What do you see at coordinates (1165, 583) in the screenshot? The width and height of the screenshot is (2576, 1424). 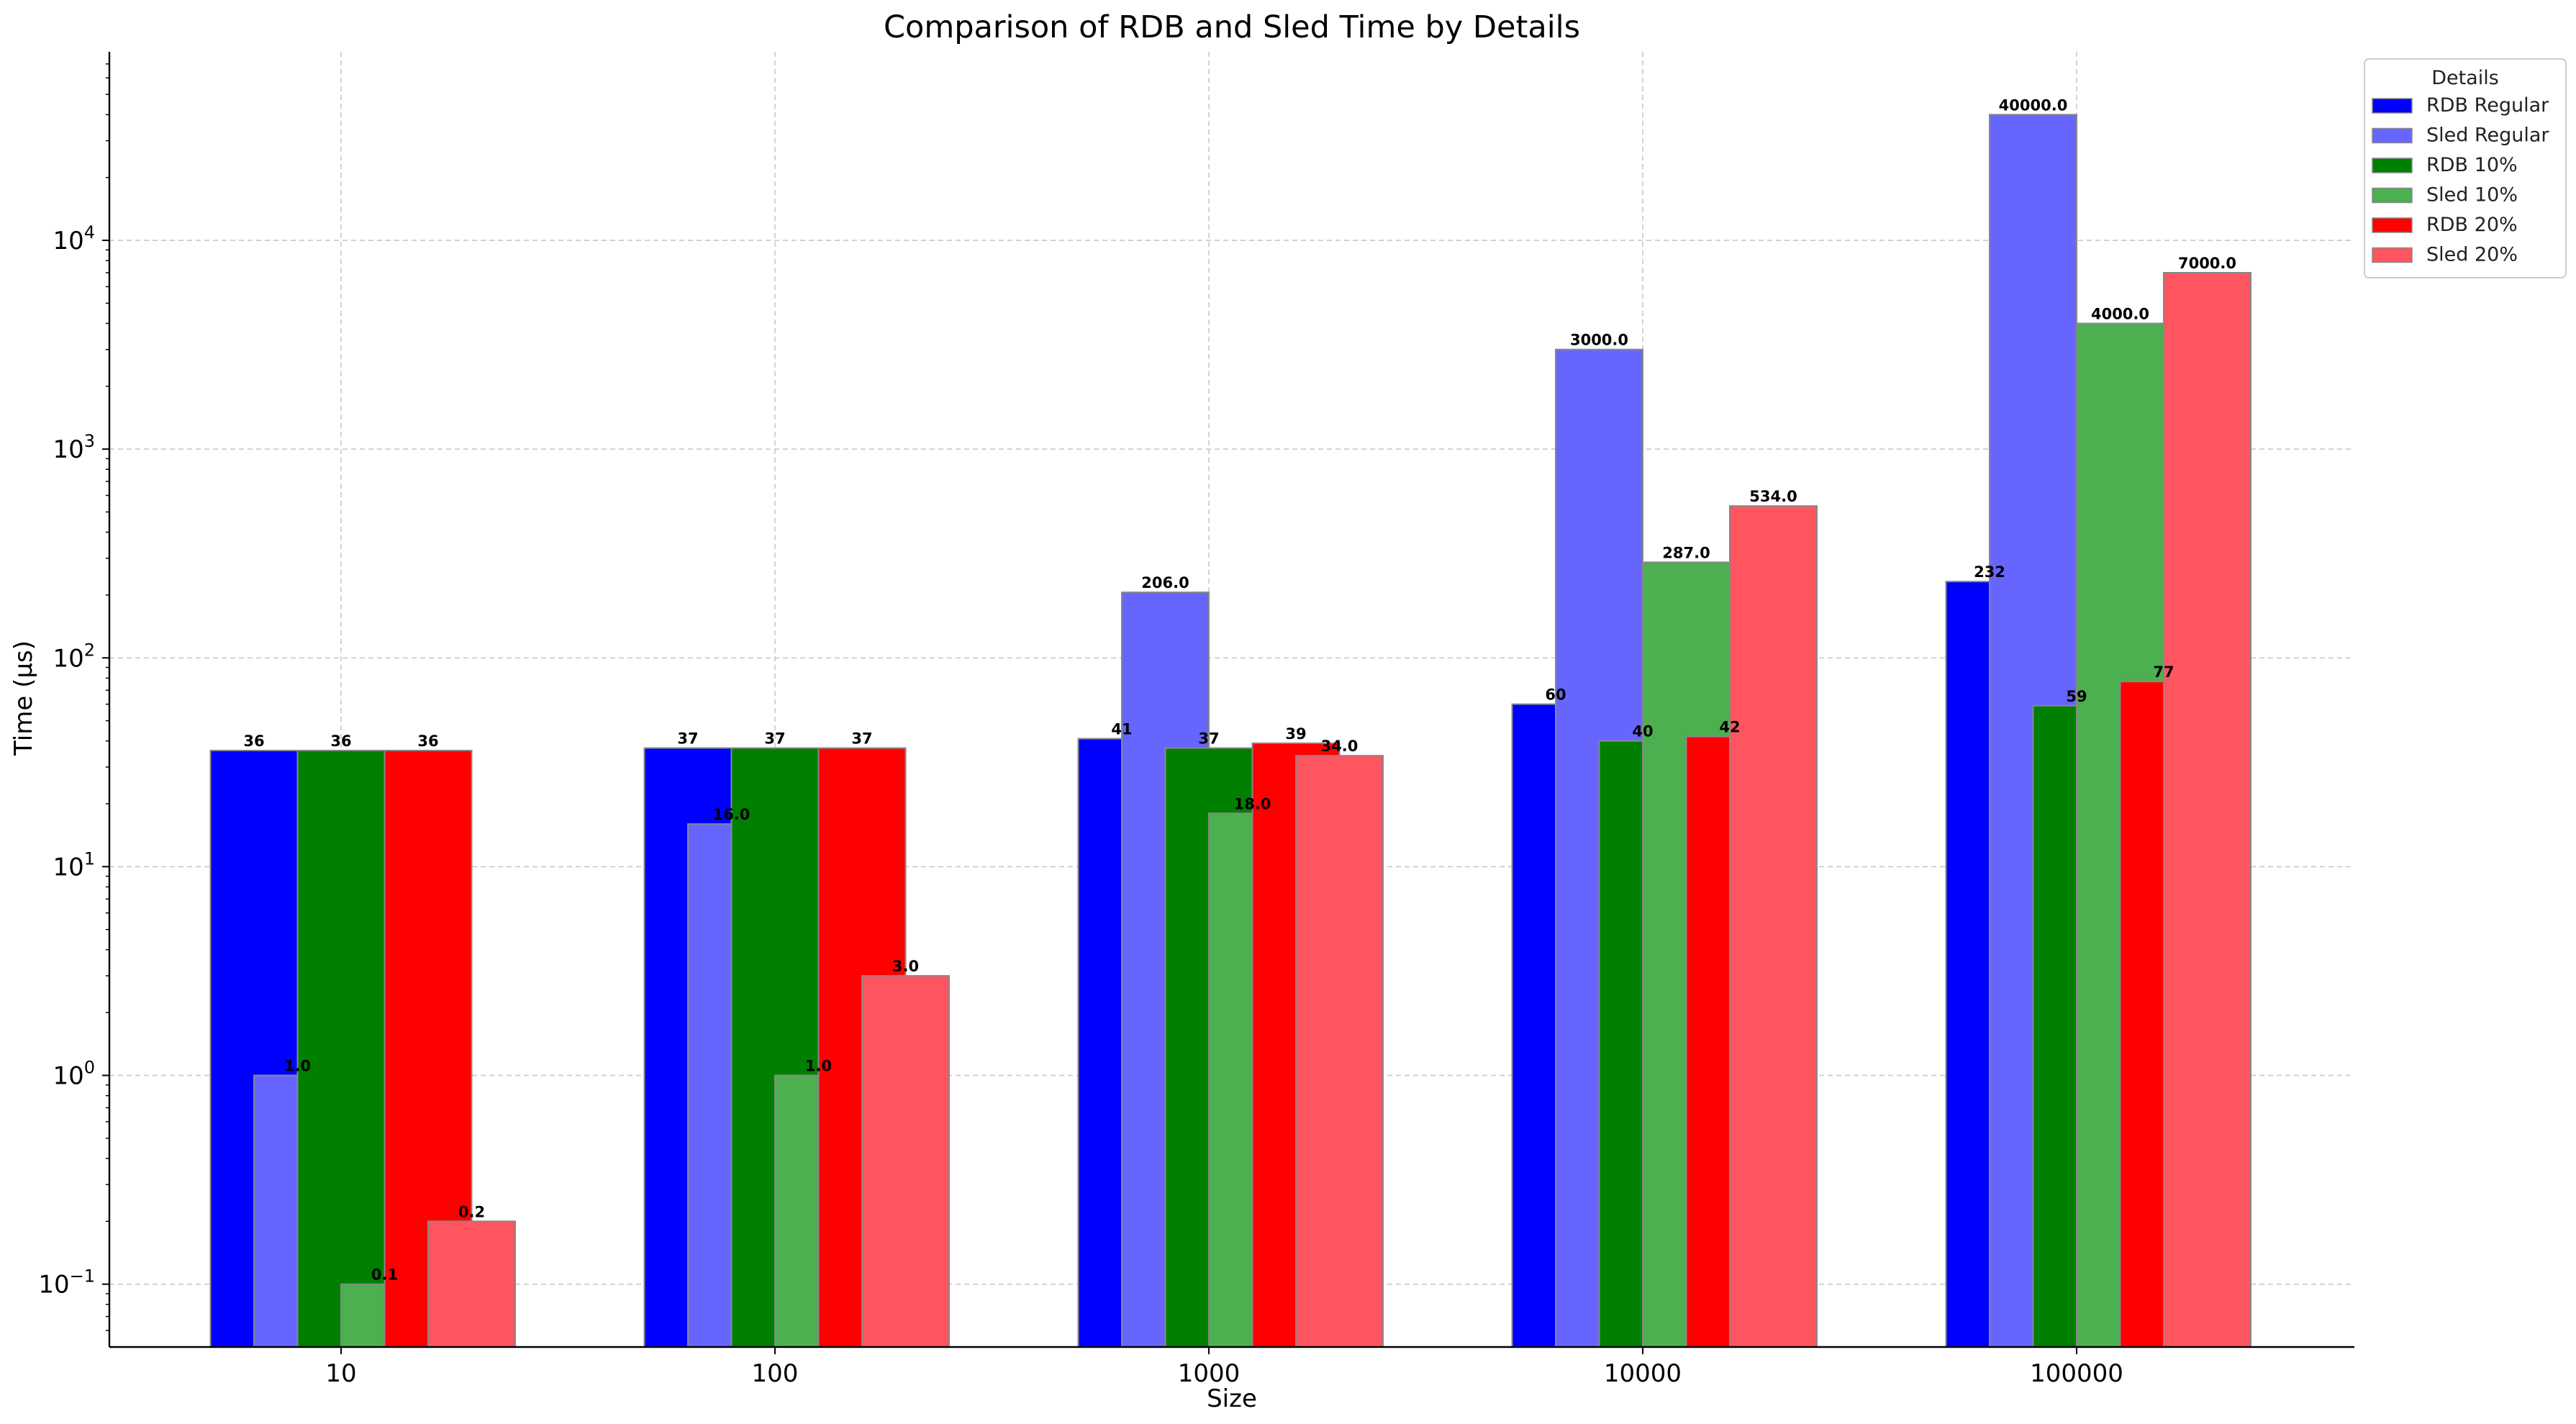 I see `bar-value-label: 206.0` at bounding box center [1165, 583].